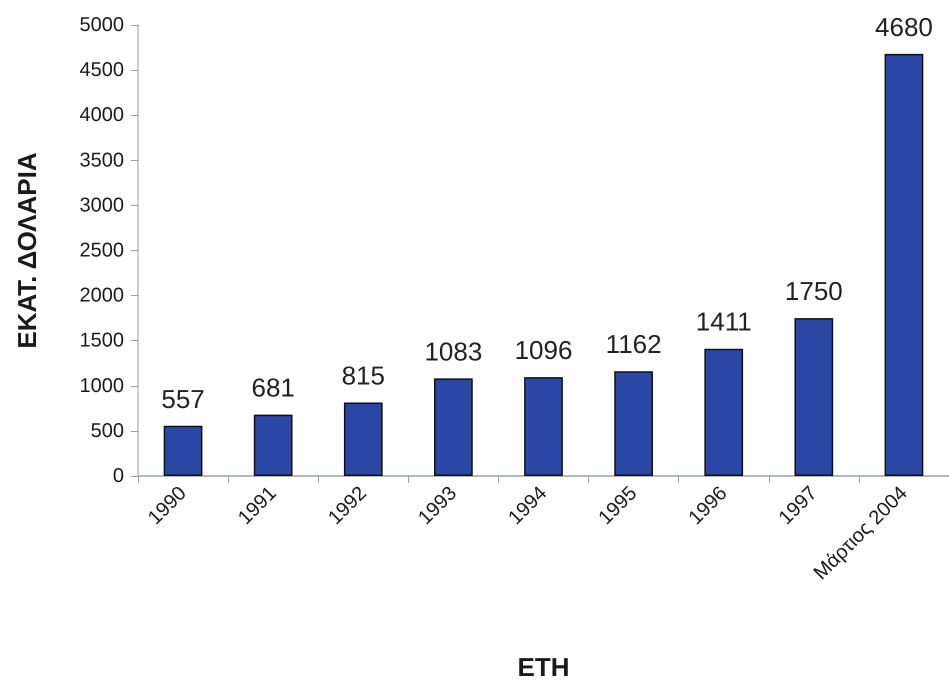  I want to click on data-label: 4680, so click(904, 27).